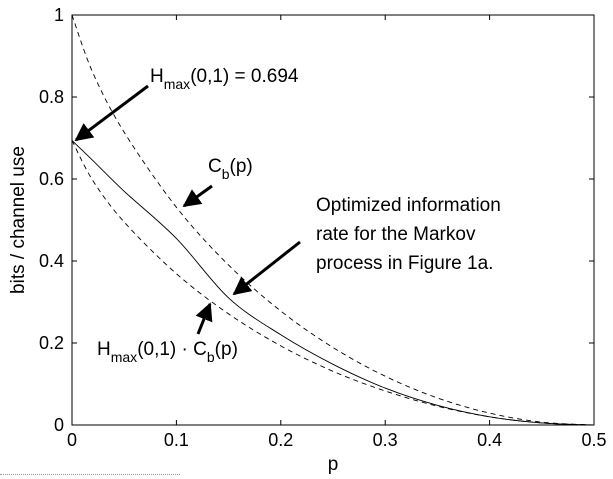 The width and height of the screenshot is (613, 479). Describe the element at coordinates (51, 343) in the screenshot. I see `y-tick-label: 0.2` at that location.